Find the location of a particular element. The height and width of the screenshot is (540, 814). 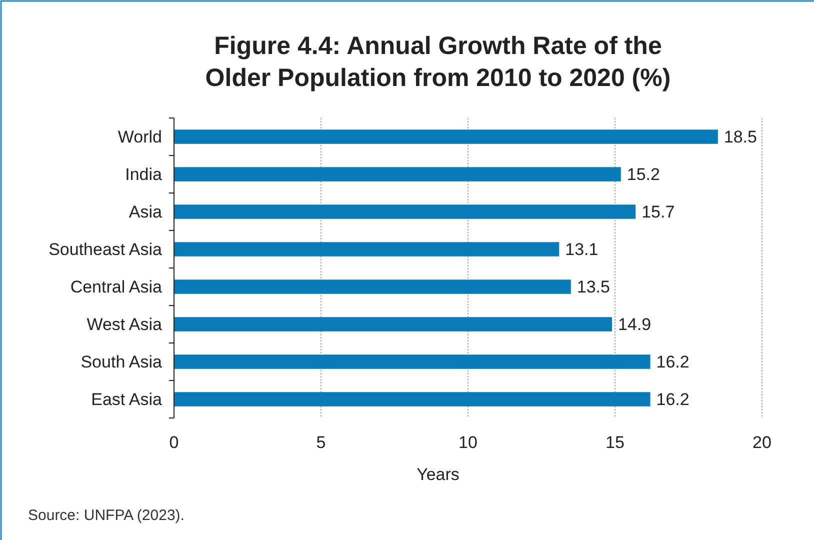

y-tick-label: Southeast Asia is located at coordinates (105, 250).